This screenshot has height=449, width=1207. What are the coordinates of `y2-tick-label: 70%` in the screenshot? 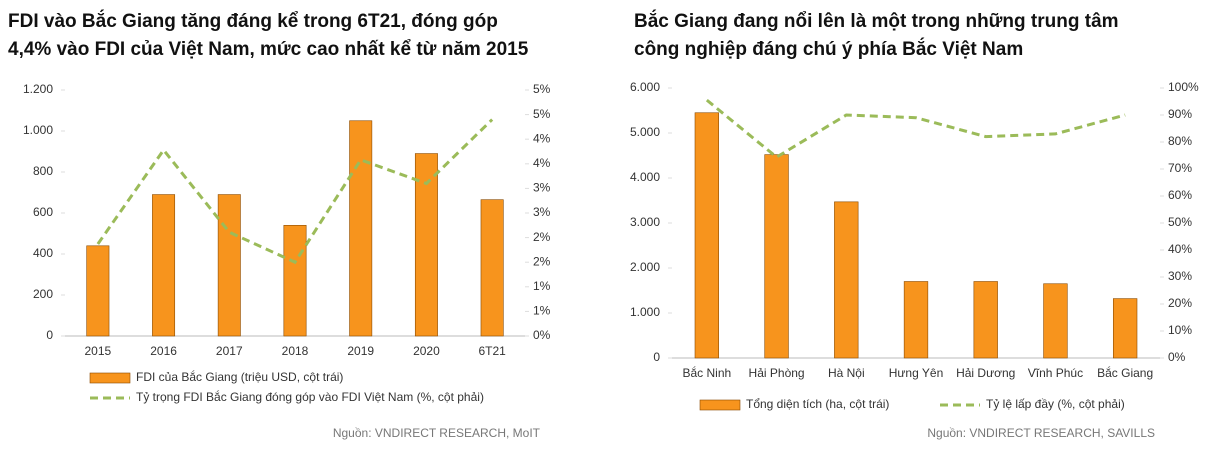 It's located at (1180, 168).